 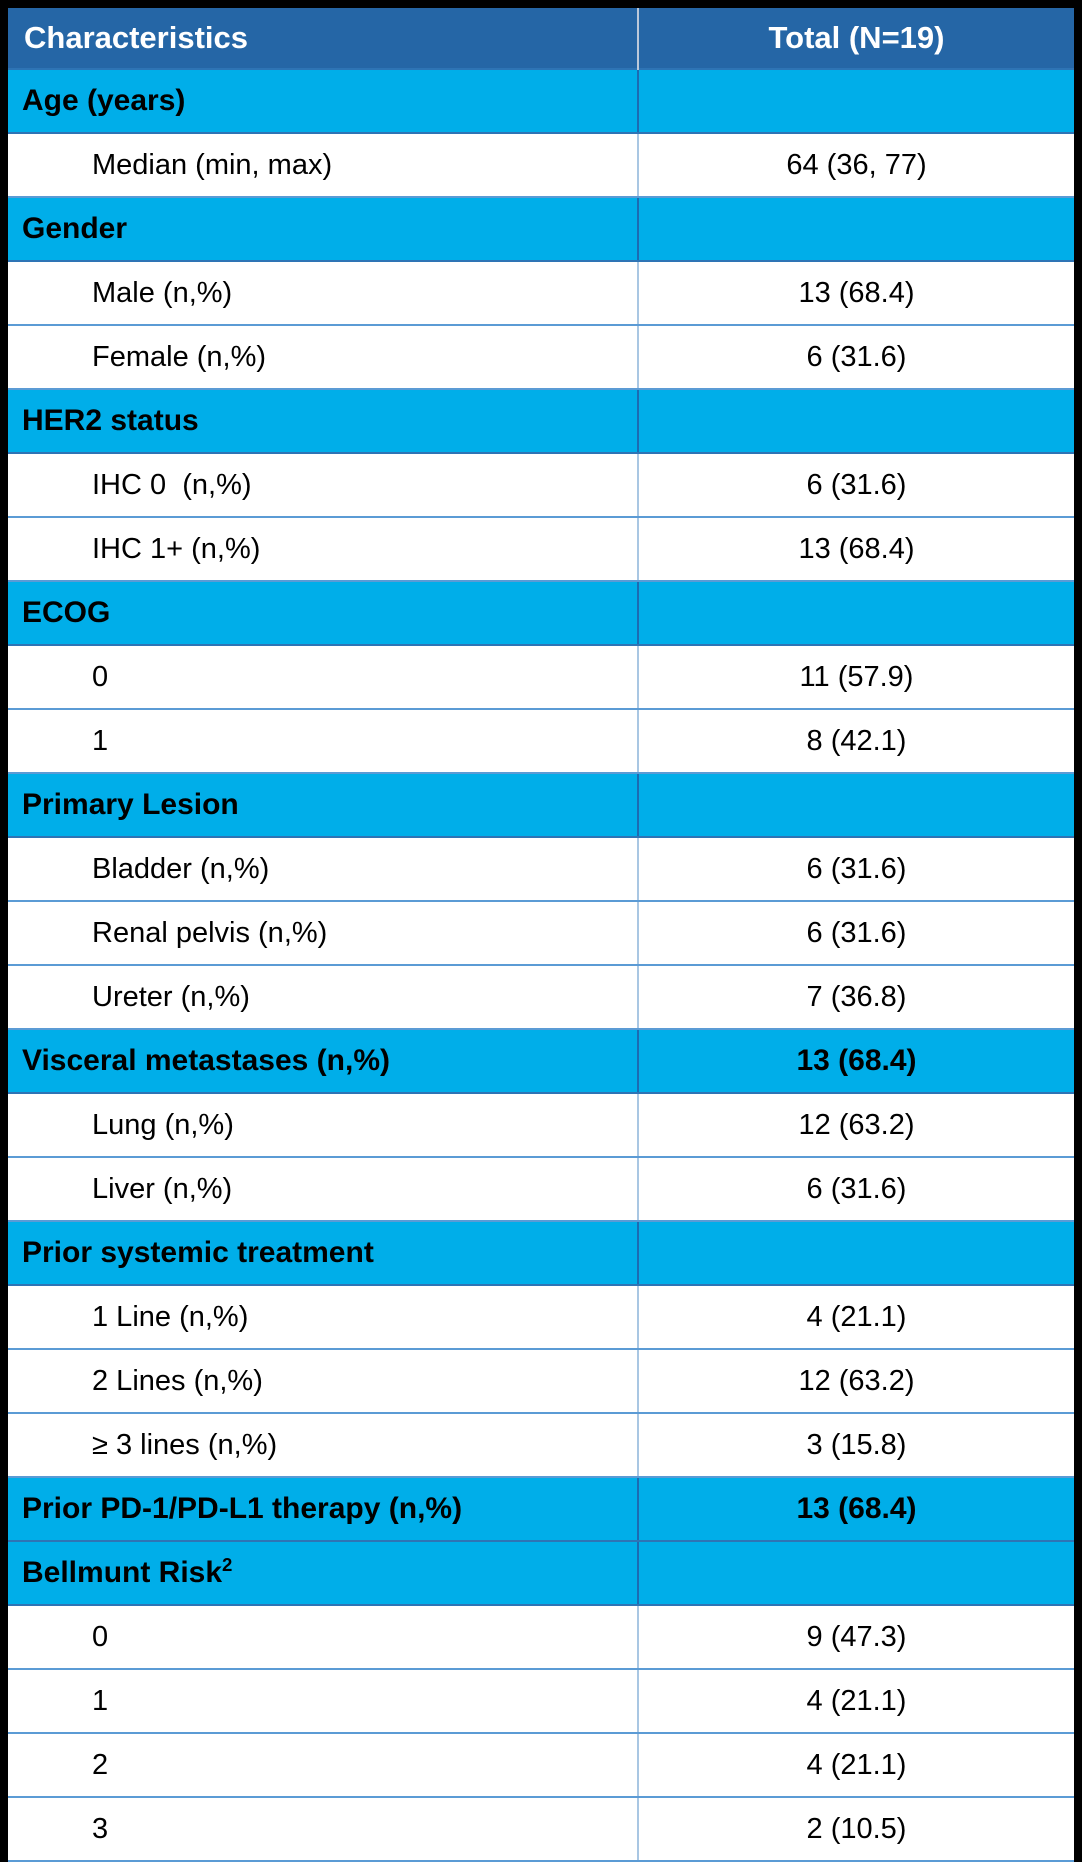 I want to click on table-row: 1 Line (n,%) 4 (21.1), so click(x=541, y=1317).